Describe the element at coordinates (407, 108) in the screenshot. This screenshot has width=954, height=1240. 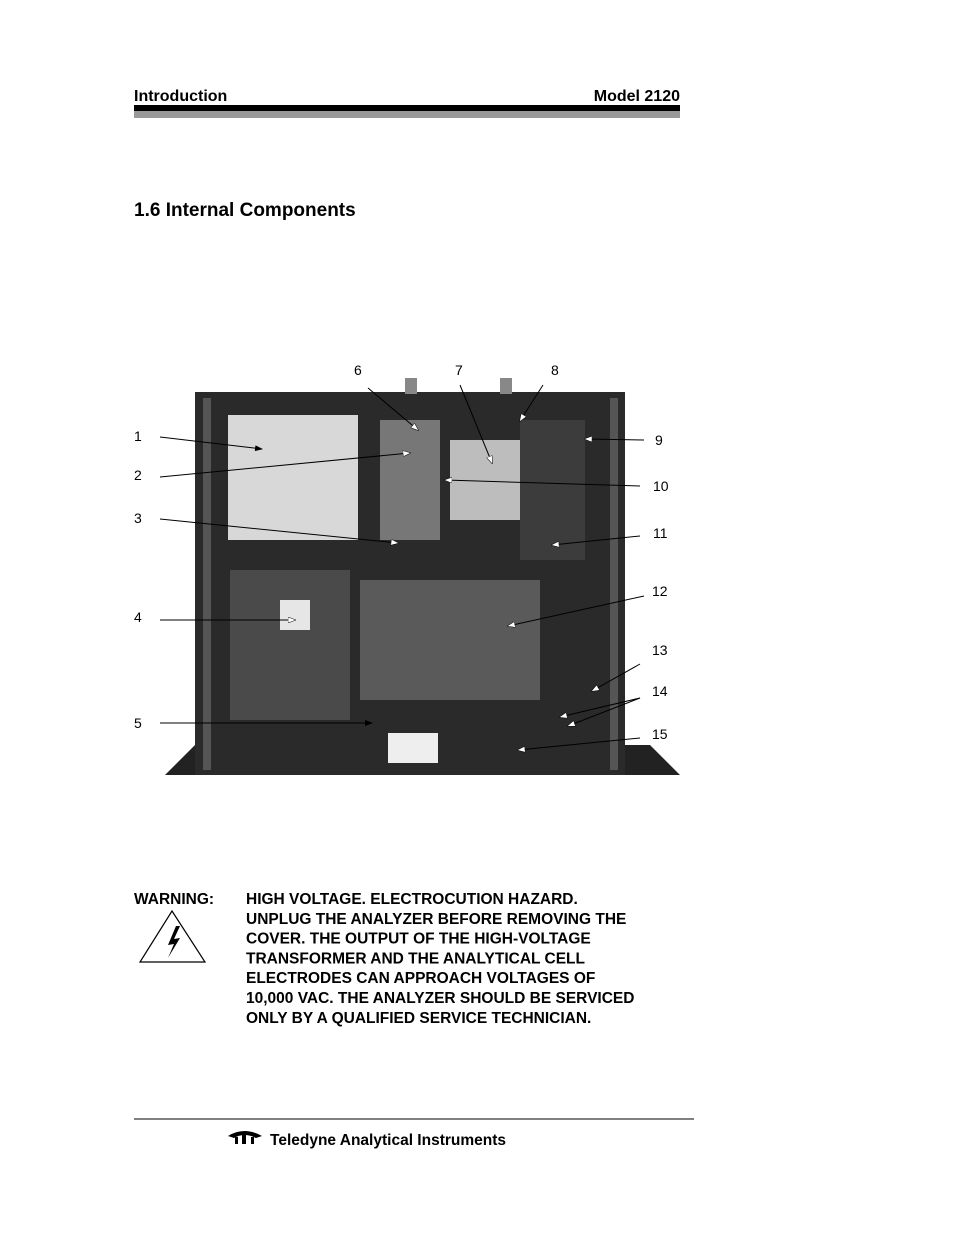
I see `header-rule` at that location.